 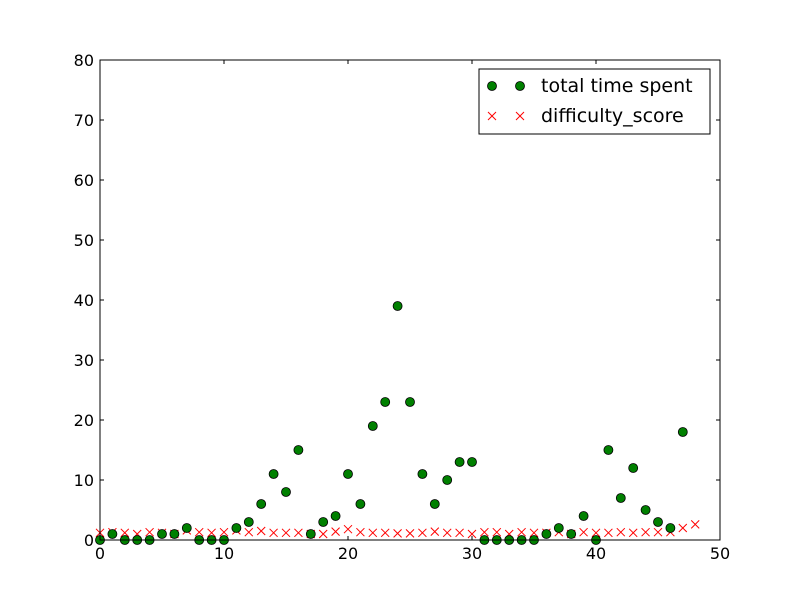 I want to click on series-difficulty-score, so click(x=397, y=529).